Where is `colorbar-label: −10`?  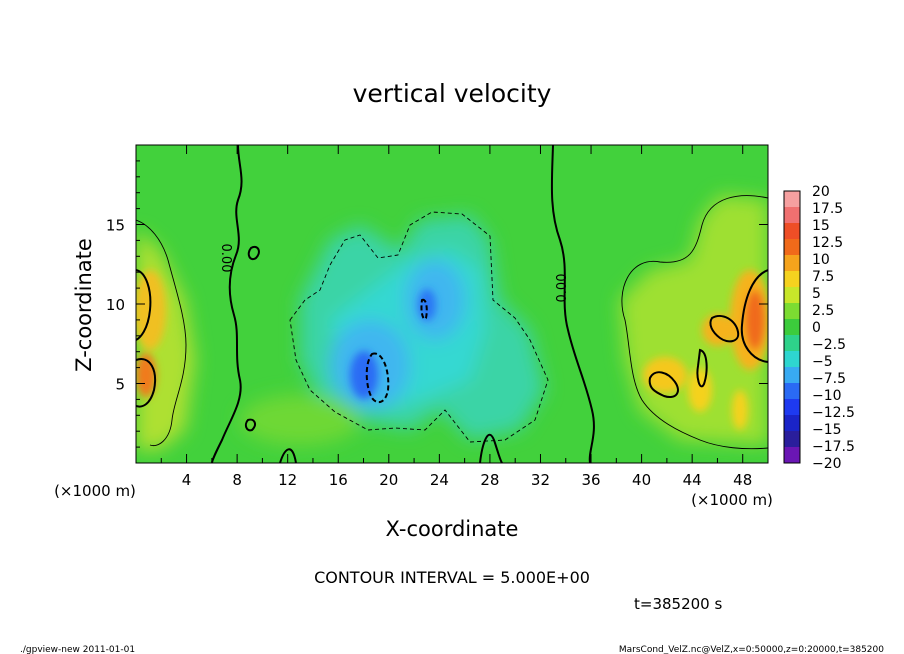
colorbar-label: −10 is located at coordinates (827, 396).